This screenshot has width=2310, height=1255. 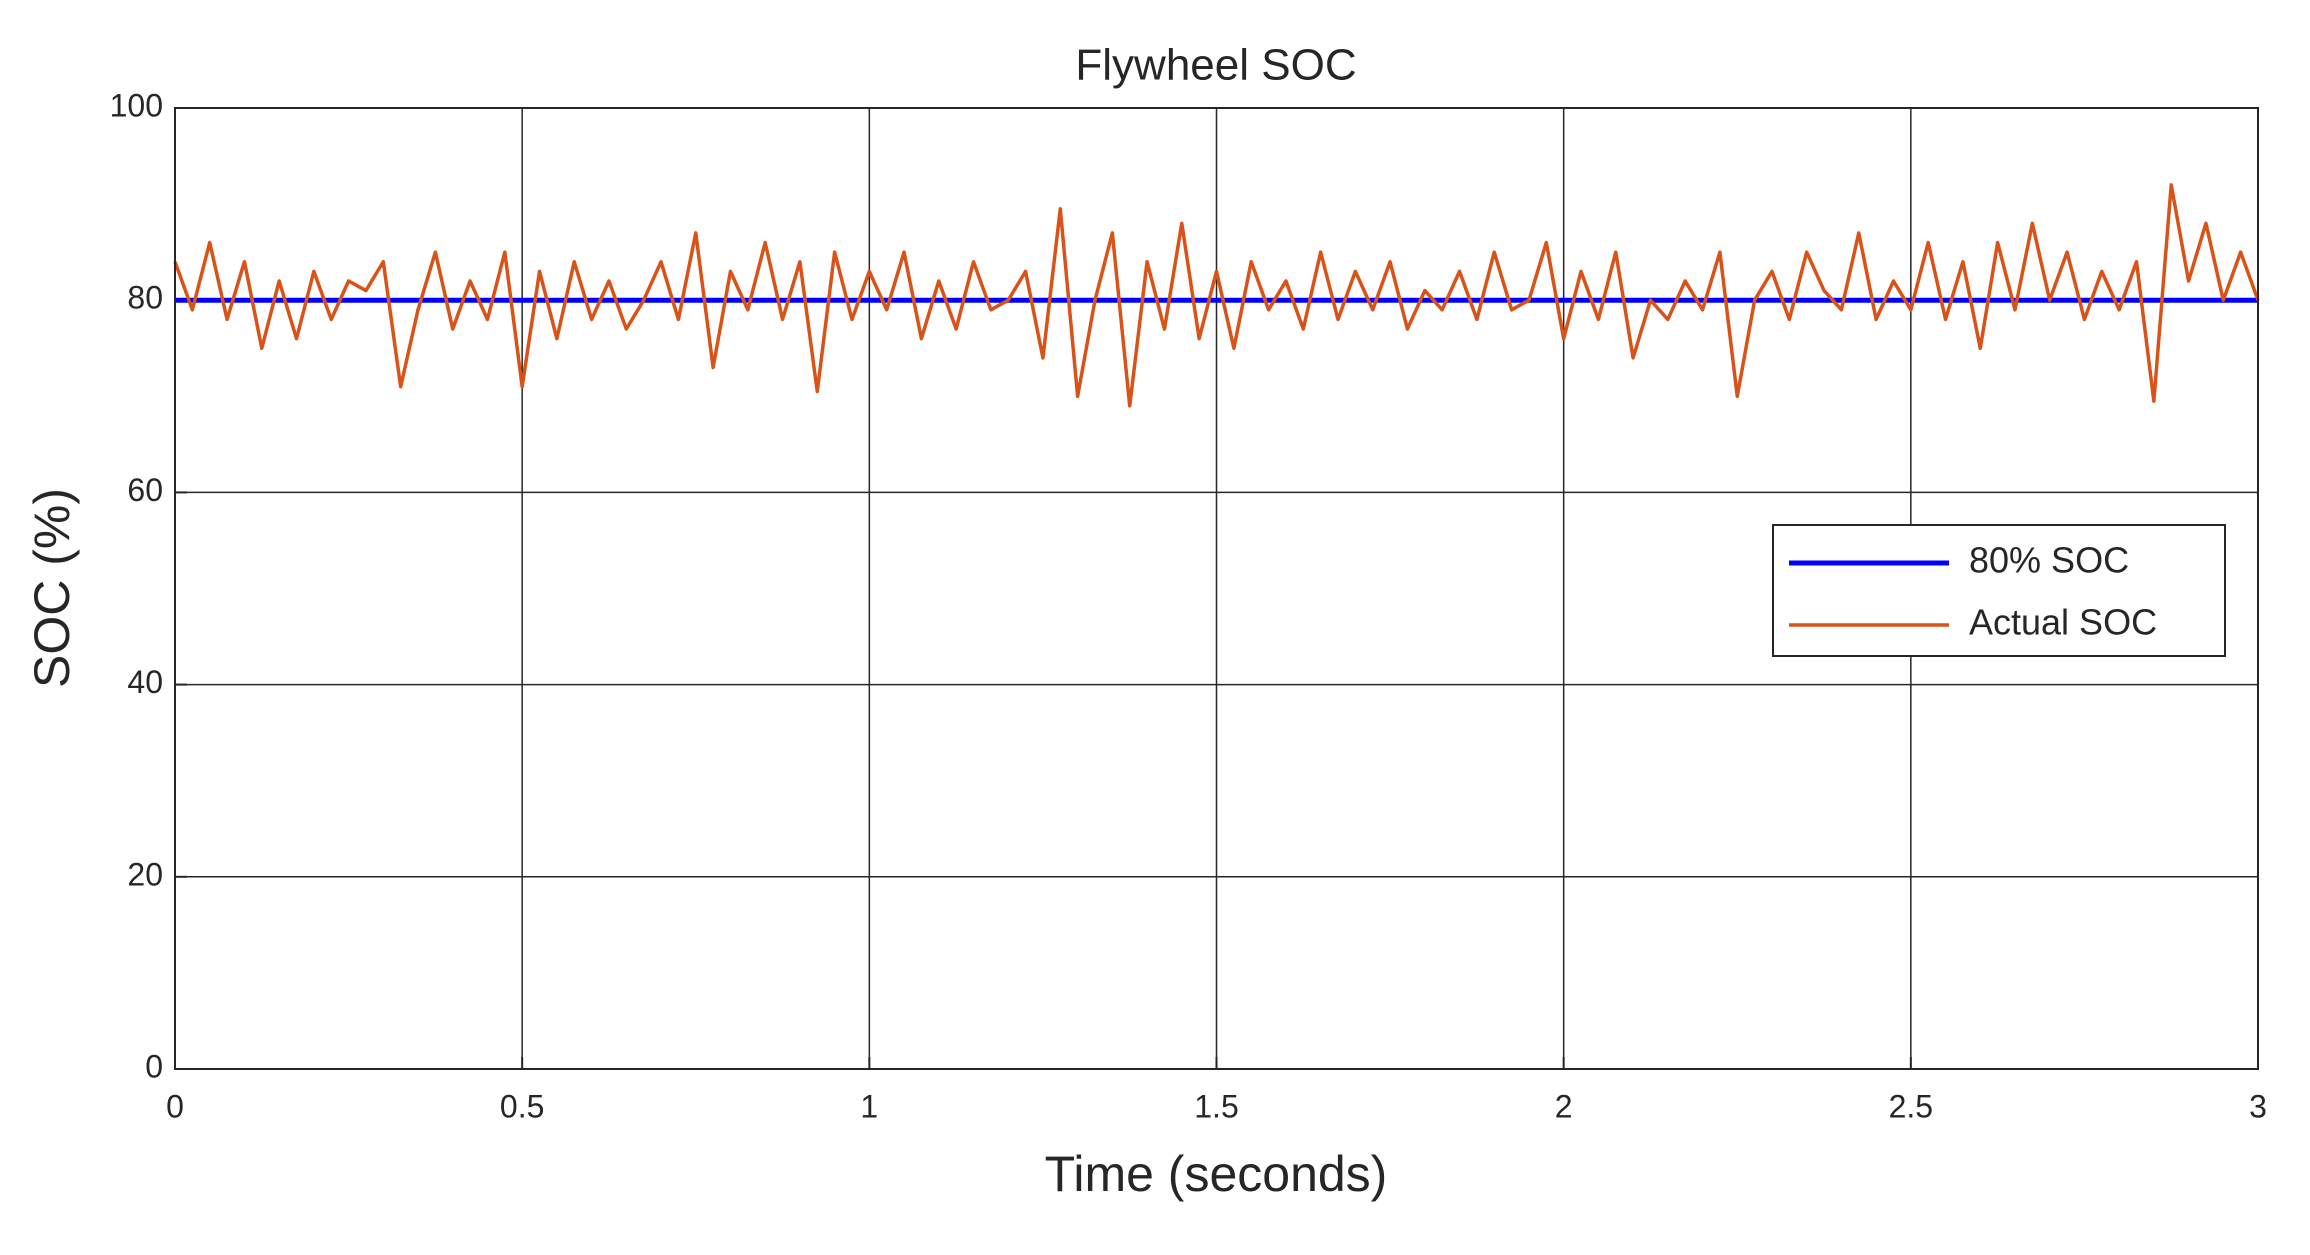 What do you see at coordinates (136, 105) in the screenshot?
I see `y-tick-label: 100` at bounding box center [136, 105].